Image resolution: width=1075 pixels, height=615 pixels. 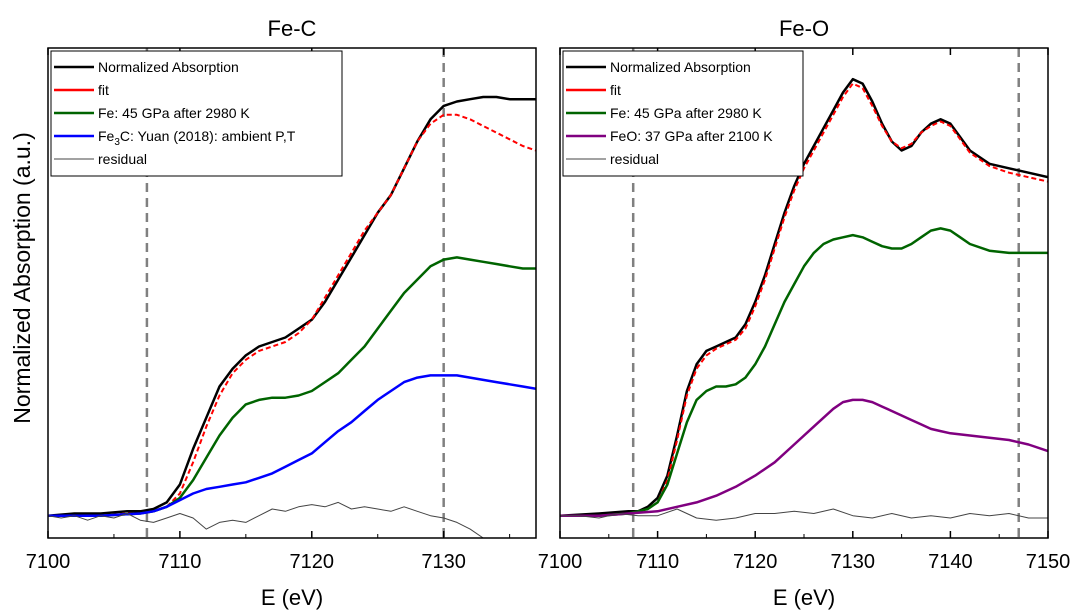 I want to click on x-tick-label: 7140, so click(x=950, y=562).